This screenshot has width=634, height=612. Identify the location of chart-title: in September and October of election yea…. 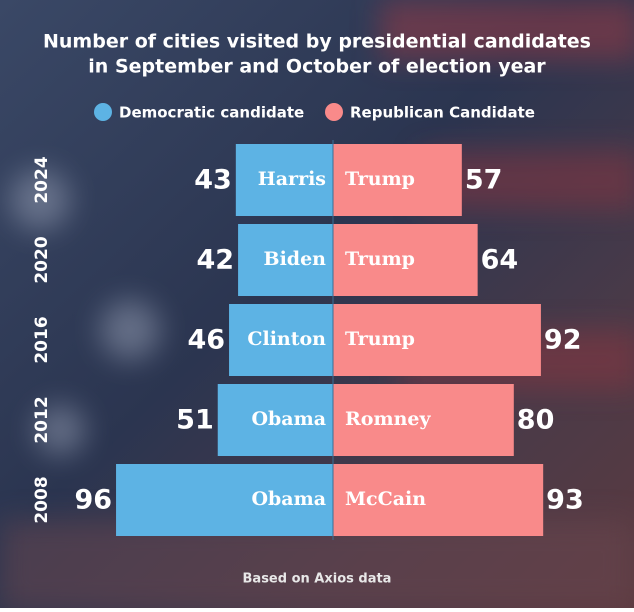
(317, 67).